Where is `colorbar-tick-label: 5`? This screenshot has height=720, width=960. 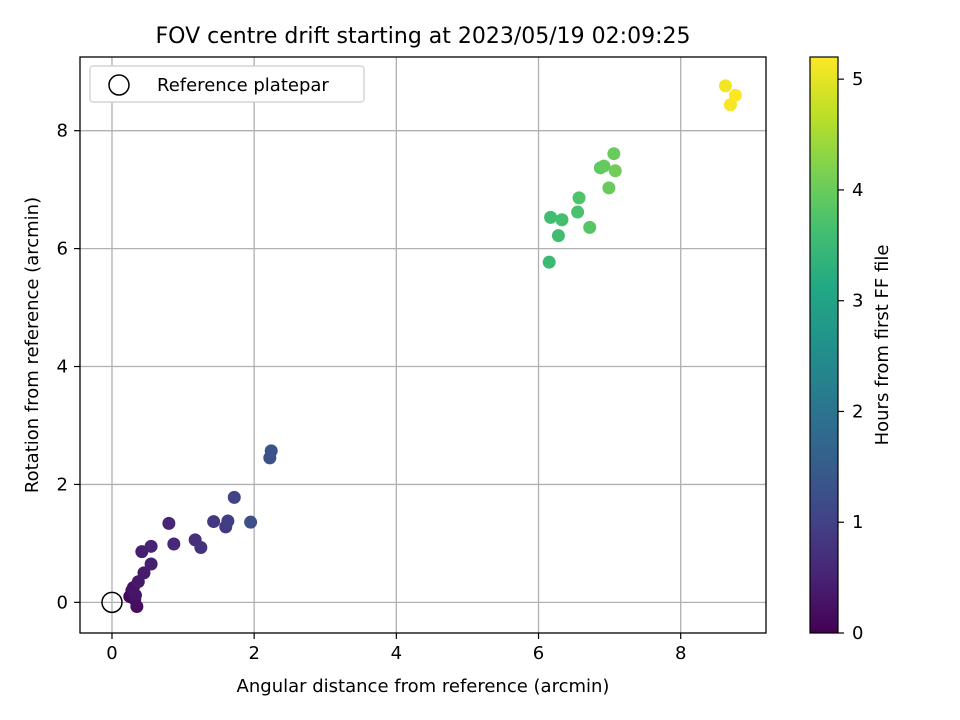 colorbar-tick-label: 5 is located at coordinates (857, 79).